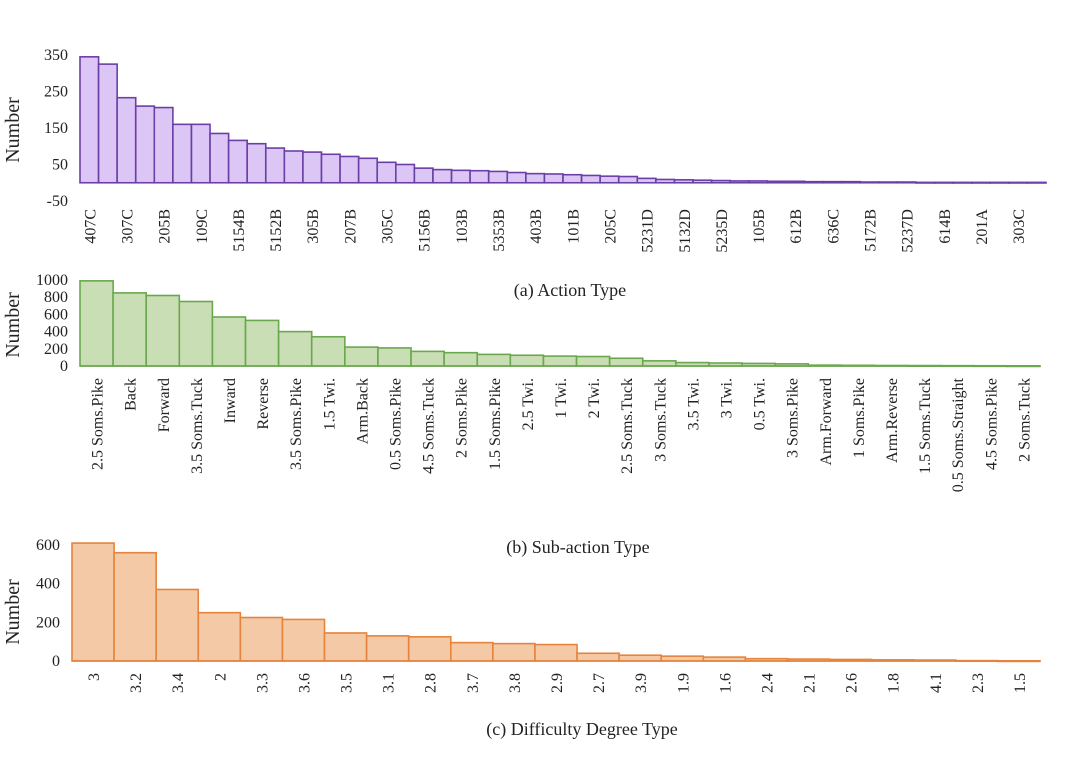 The image size is (1080, 780). I want to click on sub-action-type-x-tick-label: 0.5 Soms.Straight, so click(958, 434).